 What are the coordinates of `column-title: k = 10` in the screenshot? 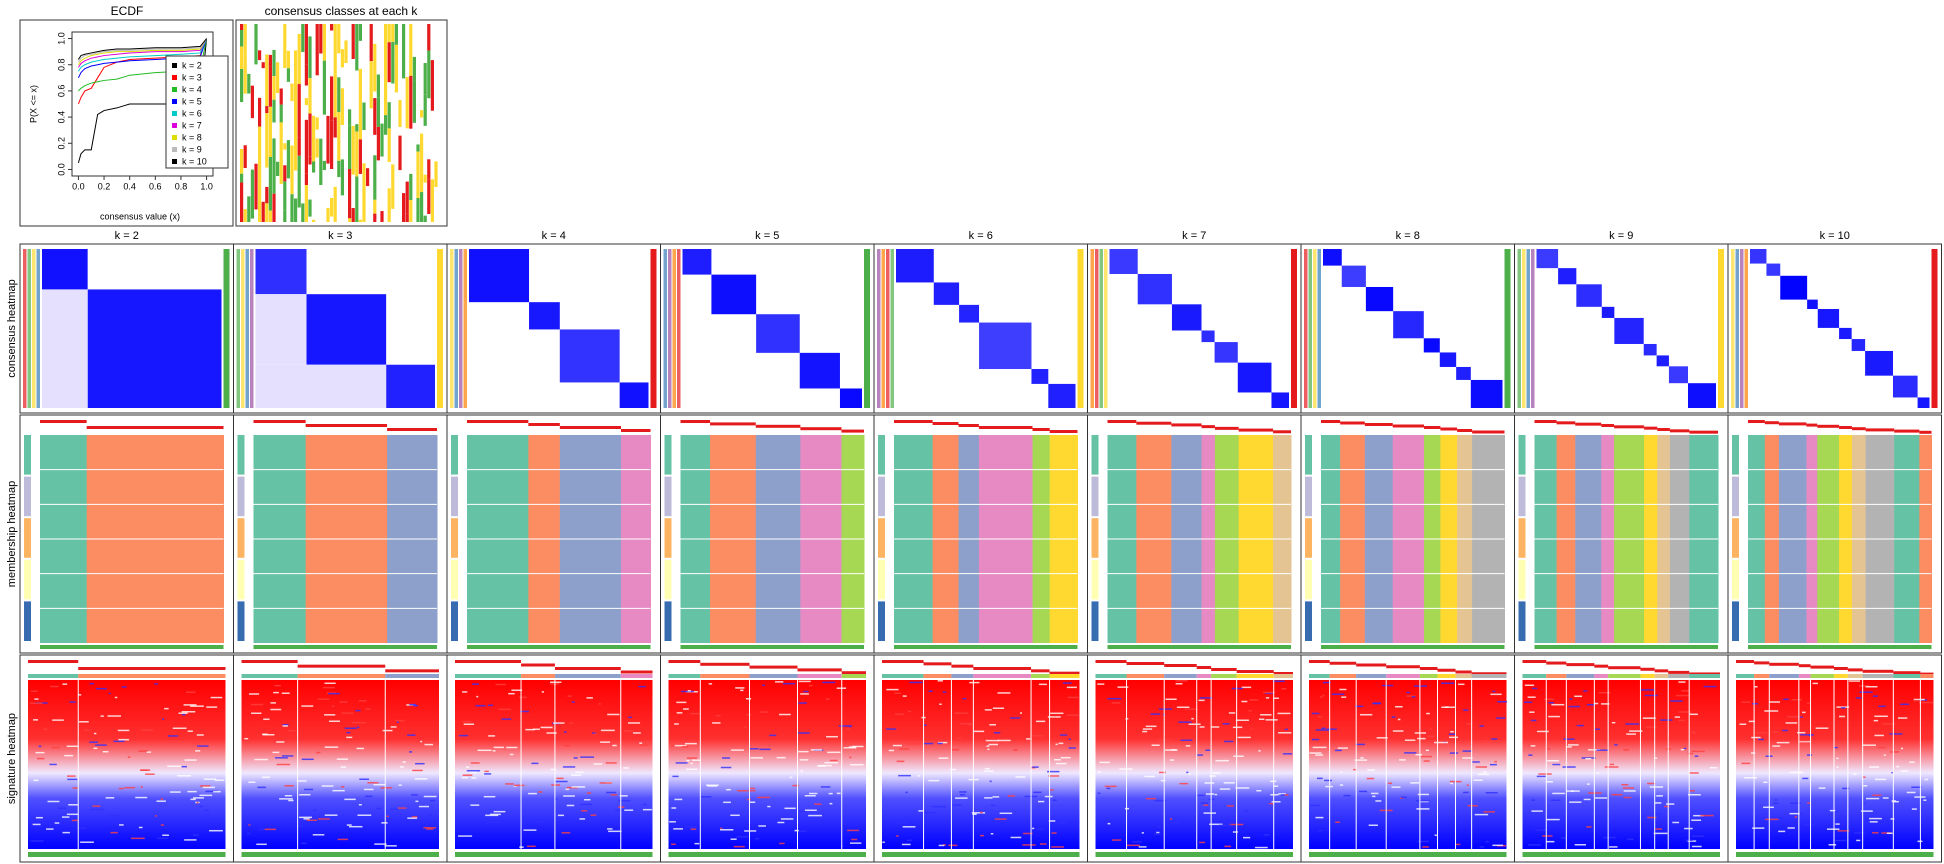 It's located at (1835, 236).